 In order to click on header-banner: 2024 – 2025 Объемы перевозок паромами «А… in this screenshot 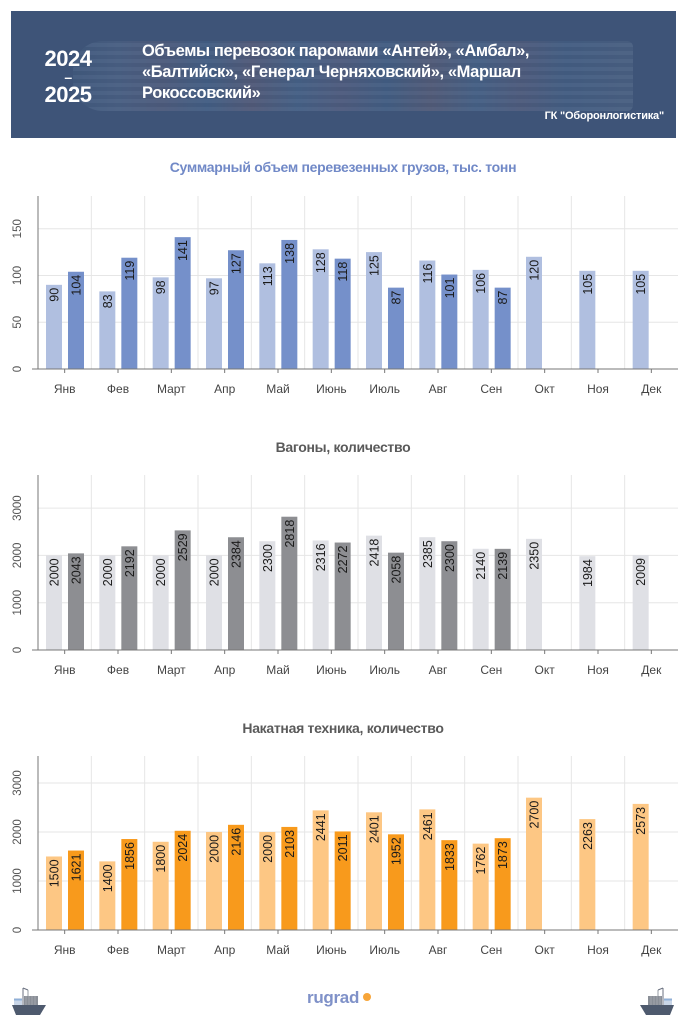, I will do `click(343, 74)`.